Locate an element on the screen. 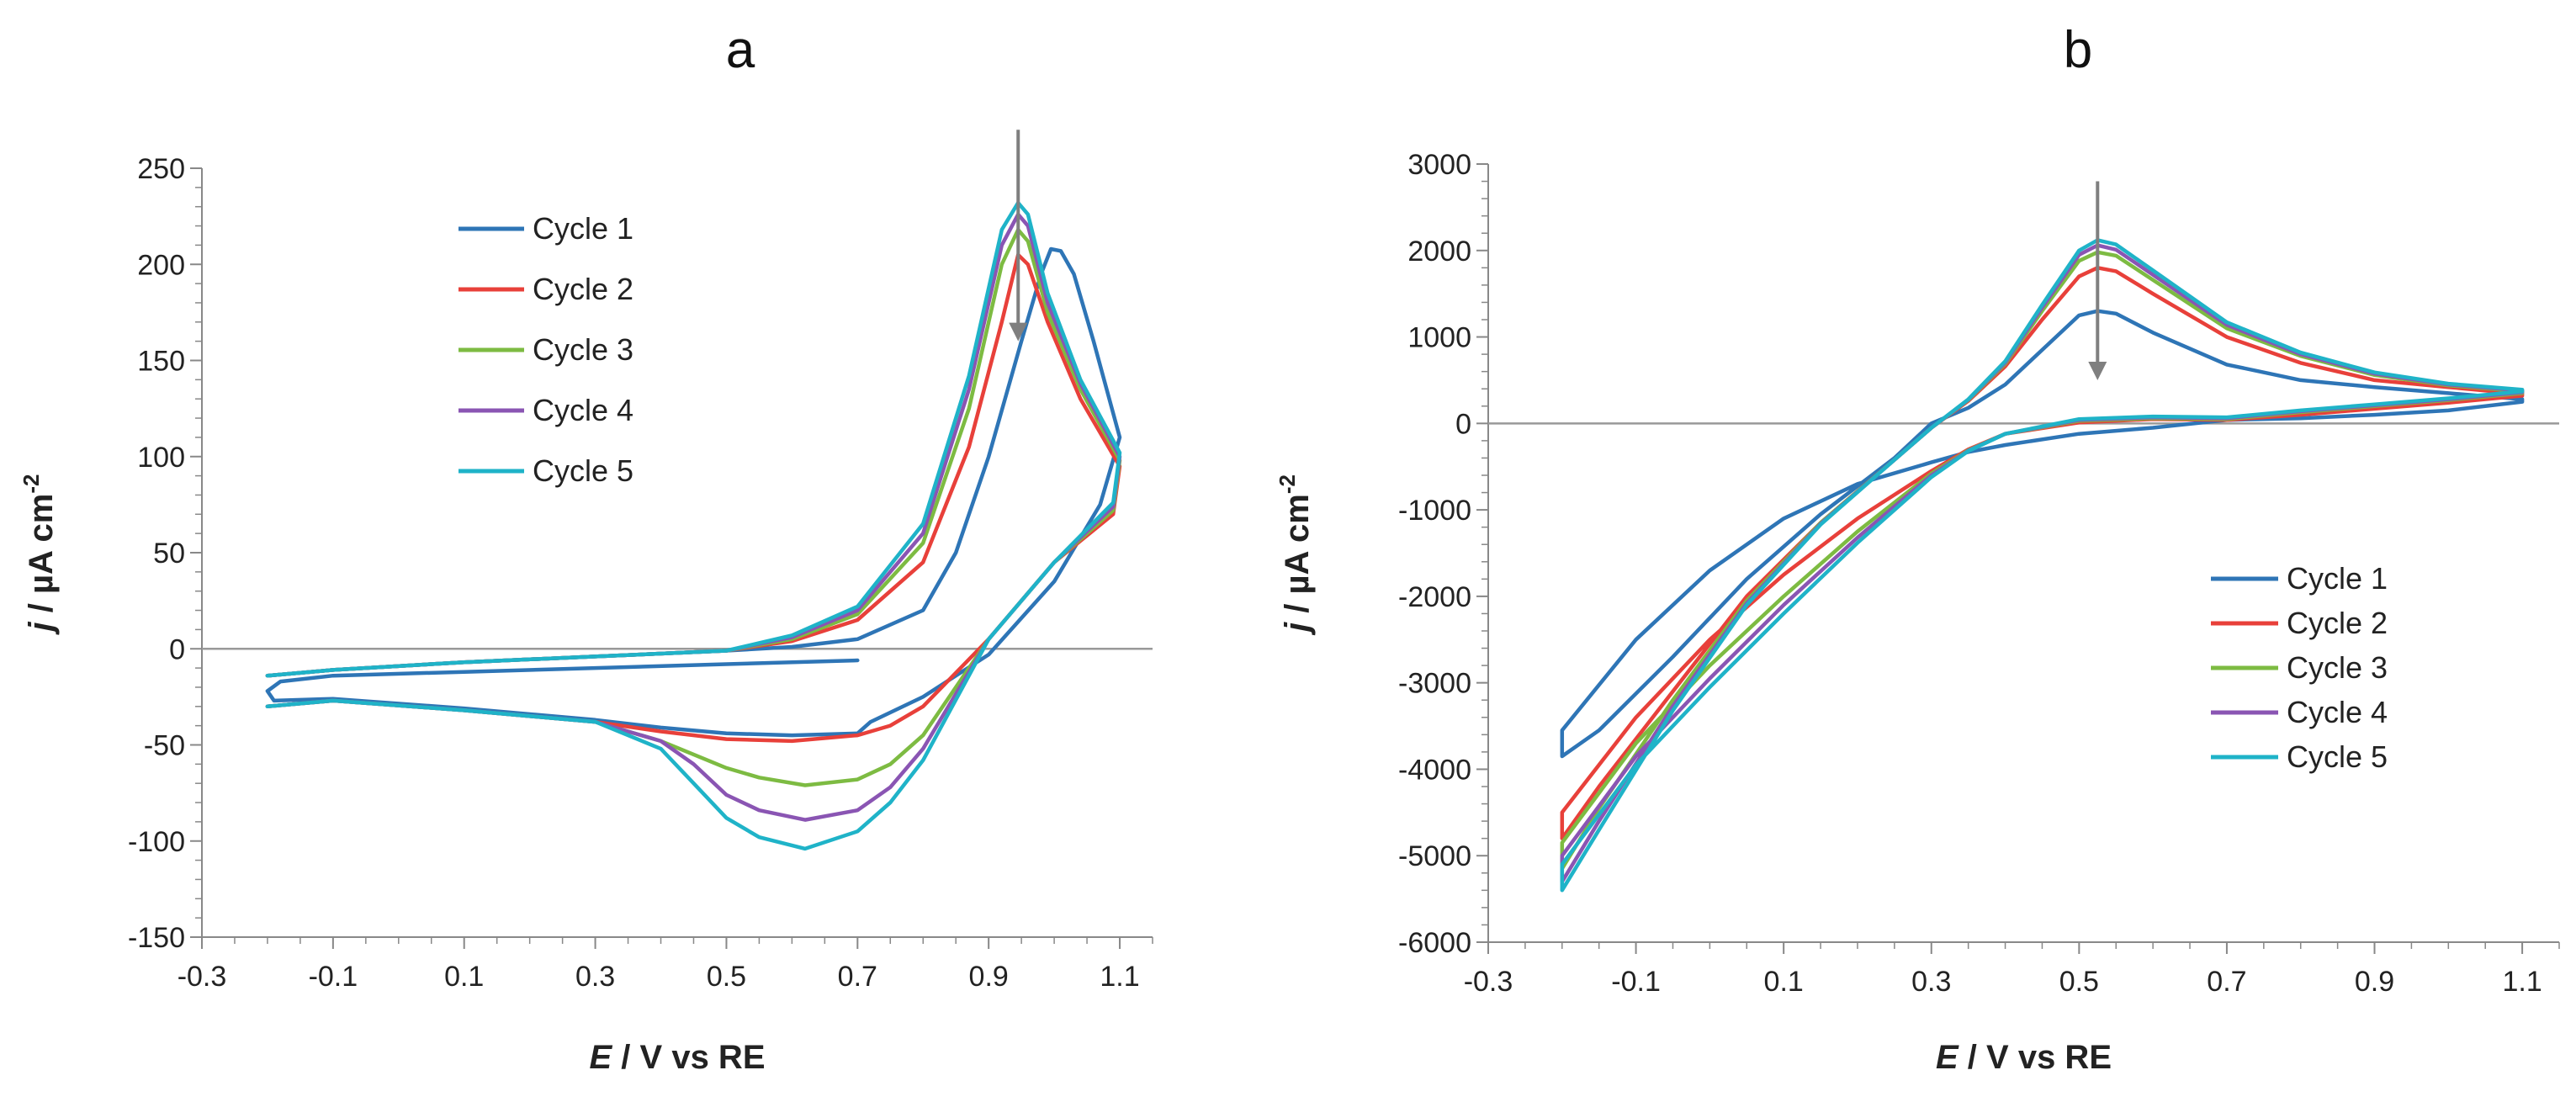 The height and width of the screenshot is (1102, 2576). chart-b-y-tick-label: -3000 is located at coordinates (1434, 684).